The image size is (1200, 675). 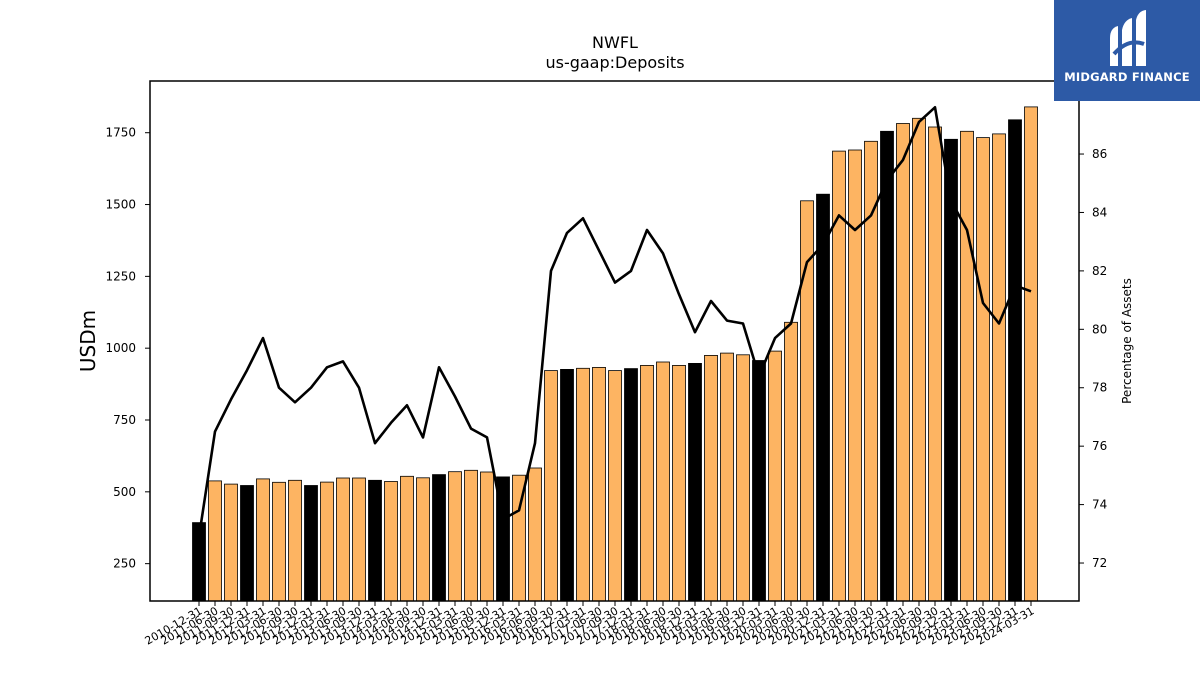 I want to click on chart-title: NWFL, so click(x=615, y=42).